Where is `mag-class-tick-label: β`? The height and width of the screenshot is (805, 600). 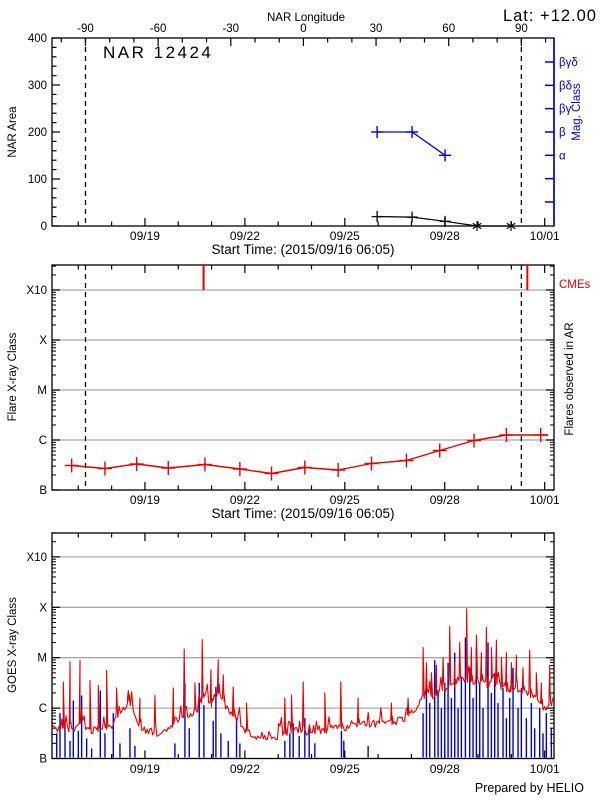 mag-class-tick-label: β is located at coordinates (562, 133).